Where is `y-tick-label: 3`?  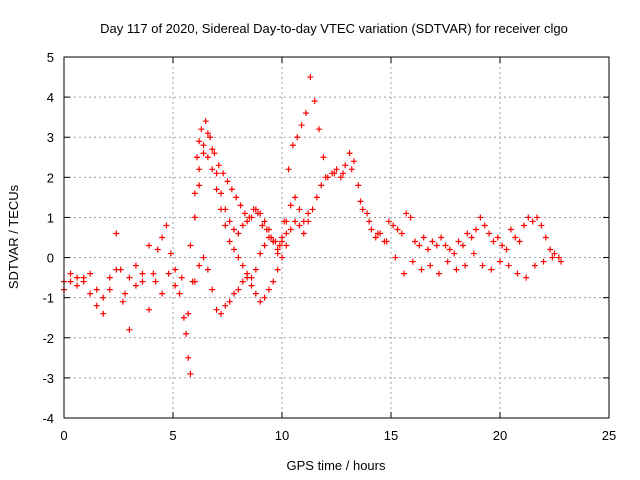
y-tick-label: 3 is located at coordinates (50, 137).